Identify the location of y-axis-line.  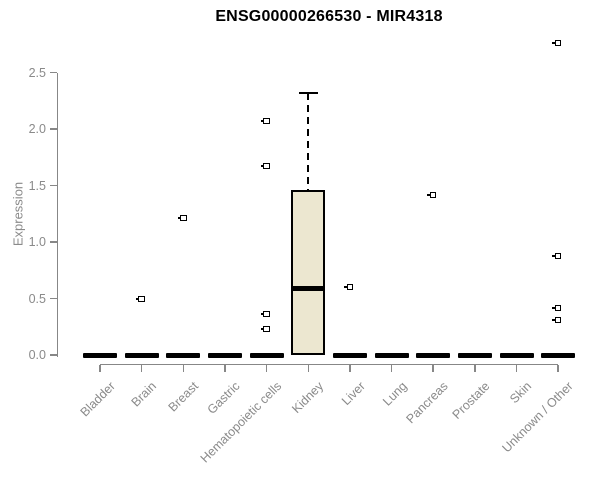
(57, 214).